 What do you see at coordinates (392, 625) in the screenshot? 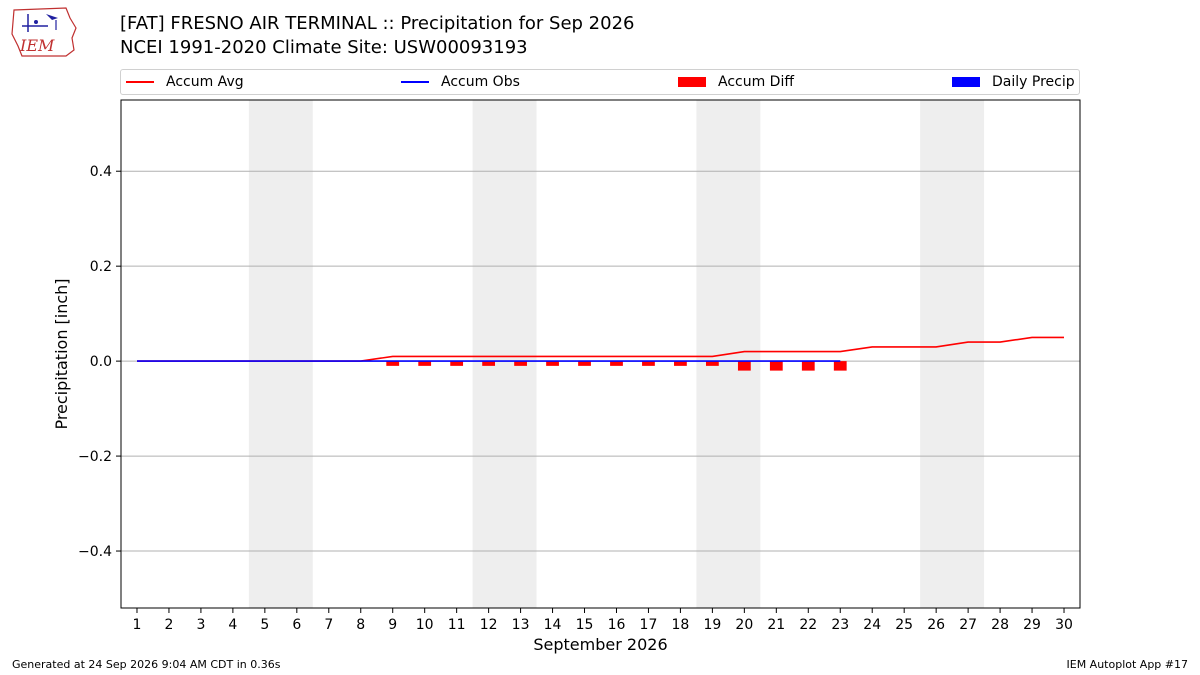
I see `x-tick-label: 9` at bounding box center [392, 625].